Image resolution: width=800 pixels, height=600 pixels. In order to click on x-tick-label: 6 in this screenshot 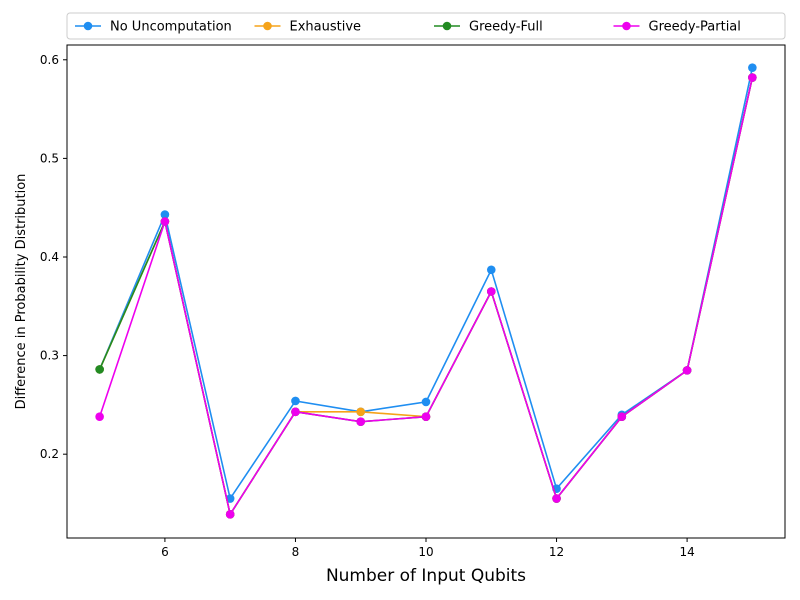, I will do `click(165, 552)`.